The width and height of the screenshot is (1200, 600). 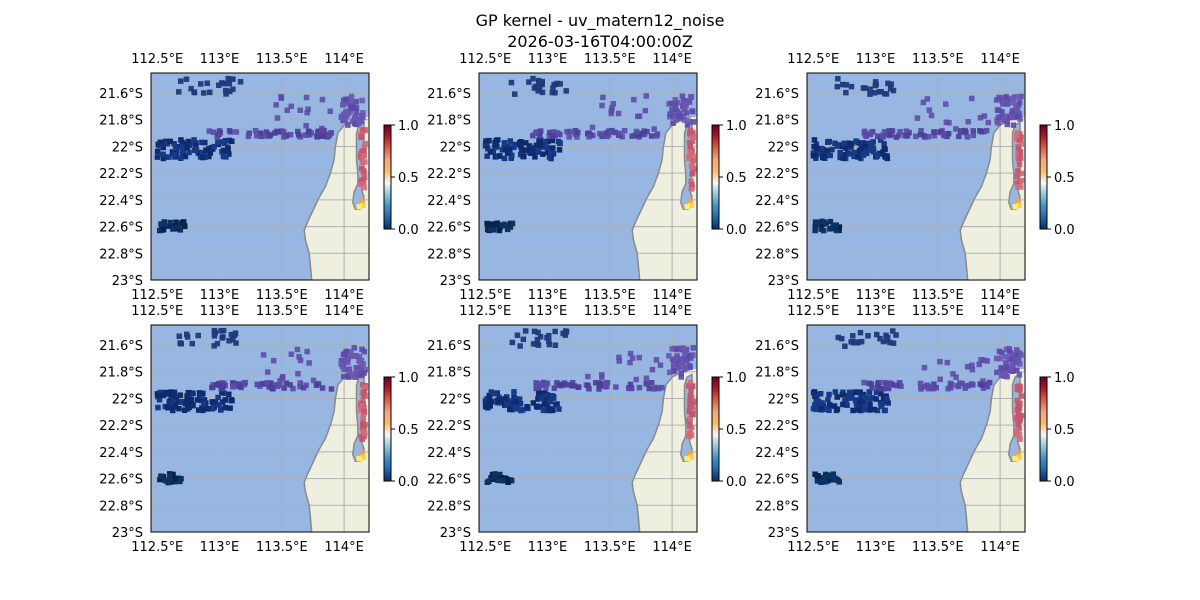 I want to click on land, so click(x=336, y=198).